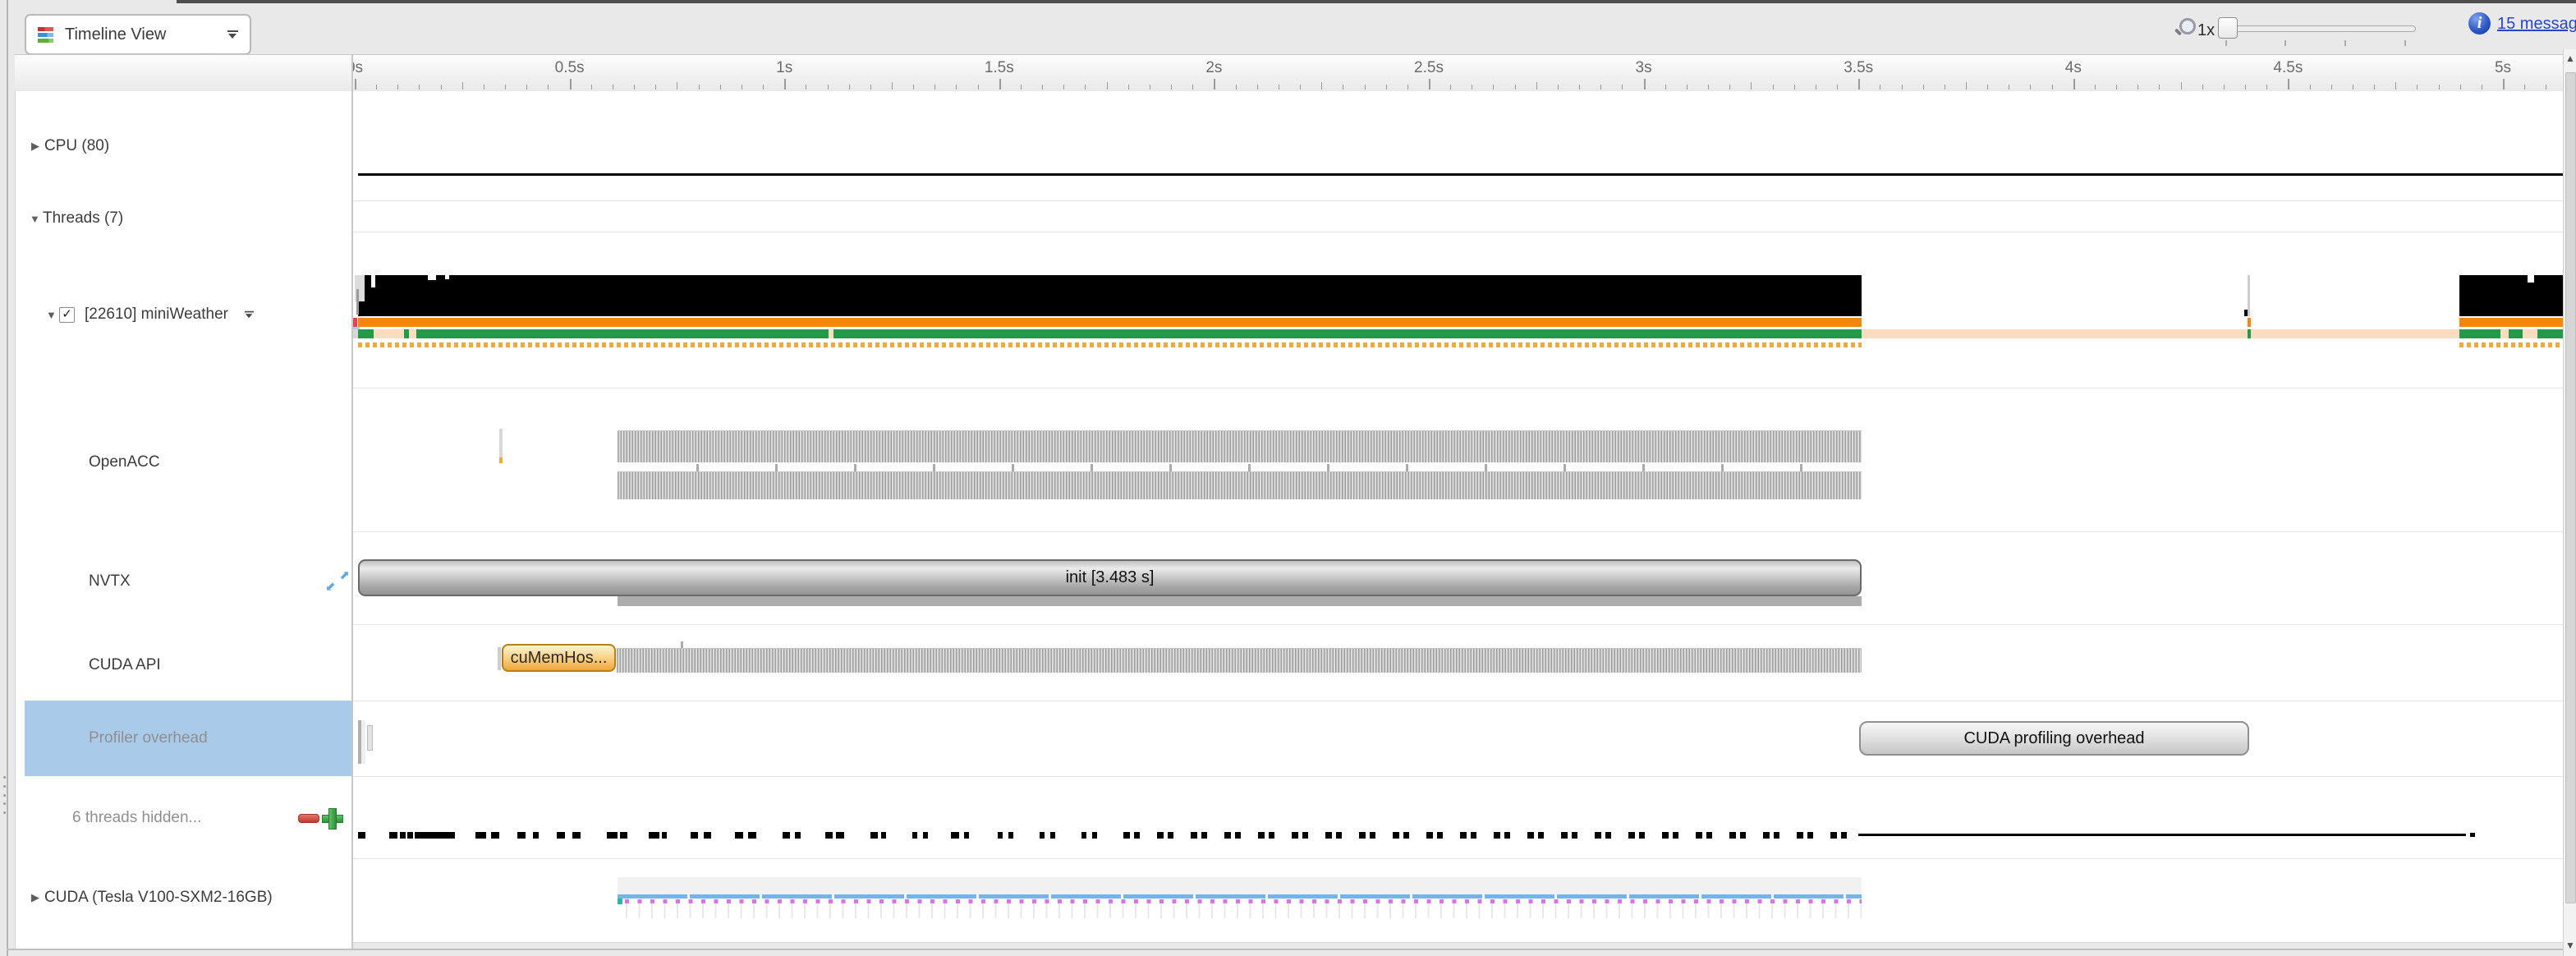  Describe the element at coordinates (168, 738) in the screenshot. I see `sidebar-item-profiler-overhead: Profiler overhead` at that location.